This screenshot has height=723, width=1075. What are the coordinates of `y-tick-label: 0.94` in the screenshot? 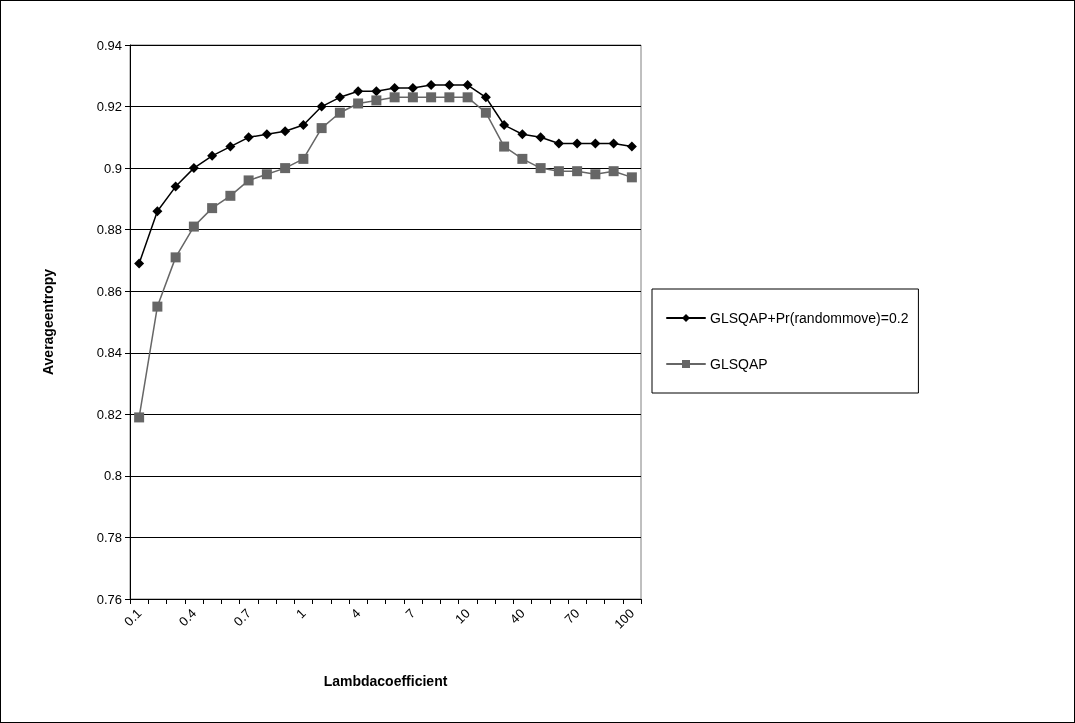 It's located at (109, 45).